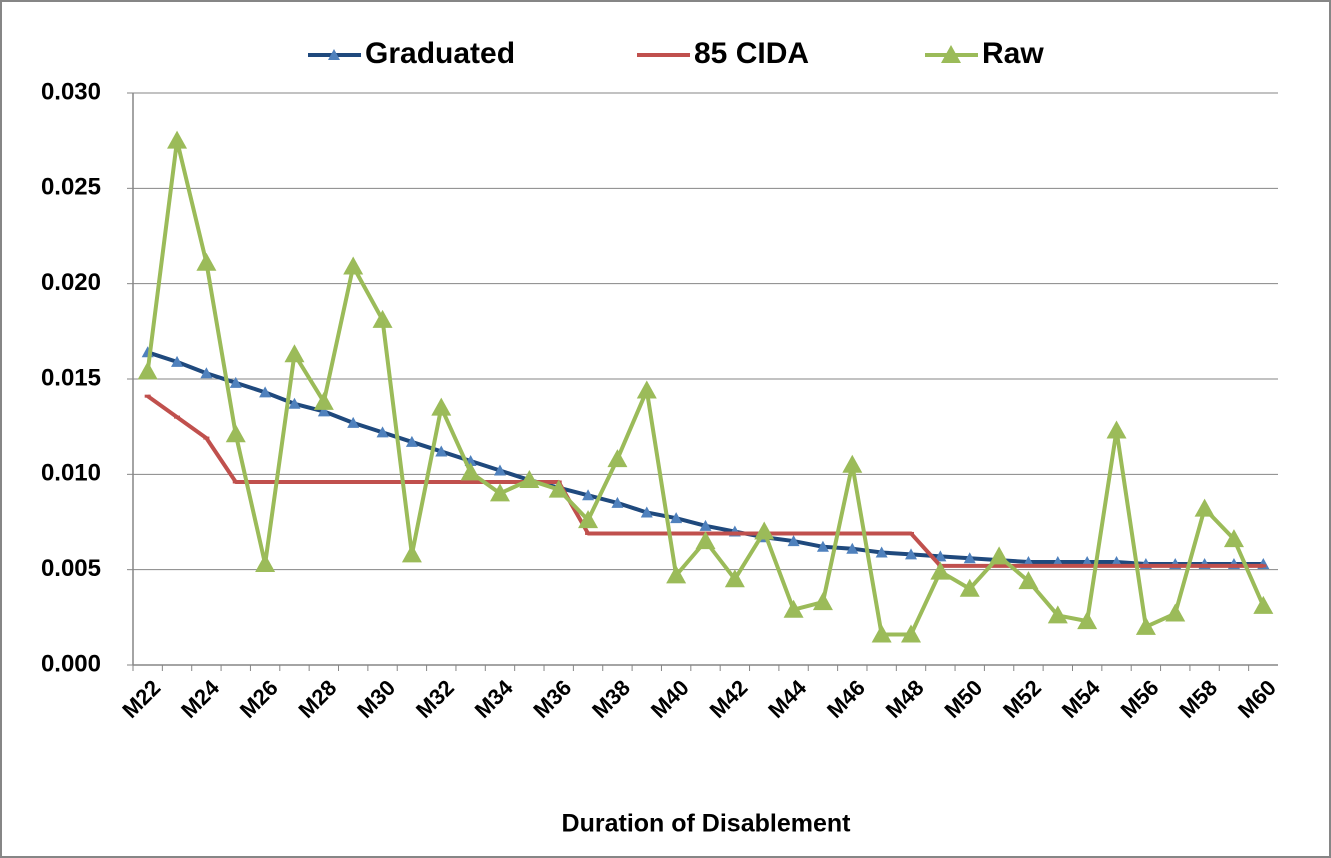 The image size is (1331, 858). Describe the element at coordinates (71, 187) in the screenshot. I see `y-tick-label: 0.025` at that location.